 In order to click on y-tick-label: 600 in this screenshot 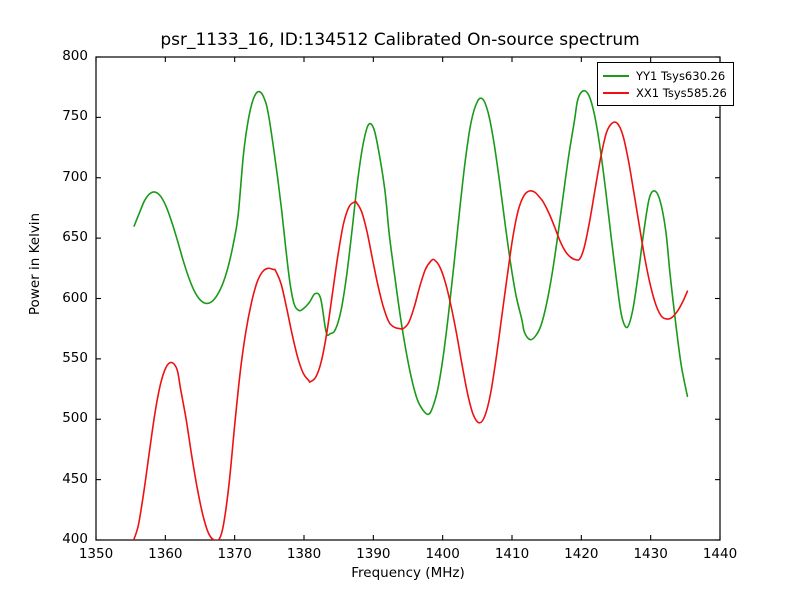, I will do `click(75, 297)`.